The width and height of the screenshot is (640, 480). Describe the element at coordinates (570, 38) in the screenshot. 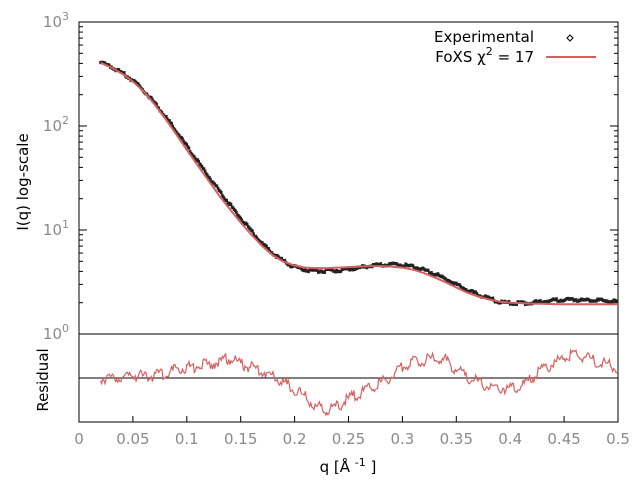

I see `legend-marker-experimental` at that location.